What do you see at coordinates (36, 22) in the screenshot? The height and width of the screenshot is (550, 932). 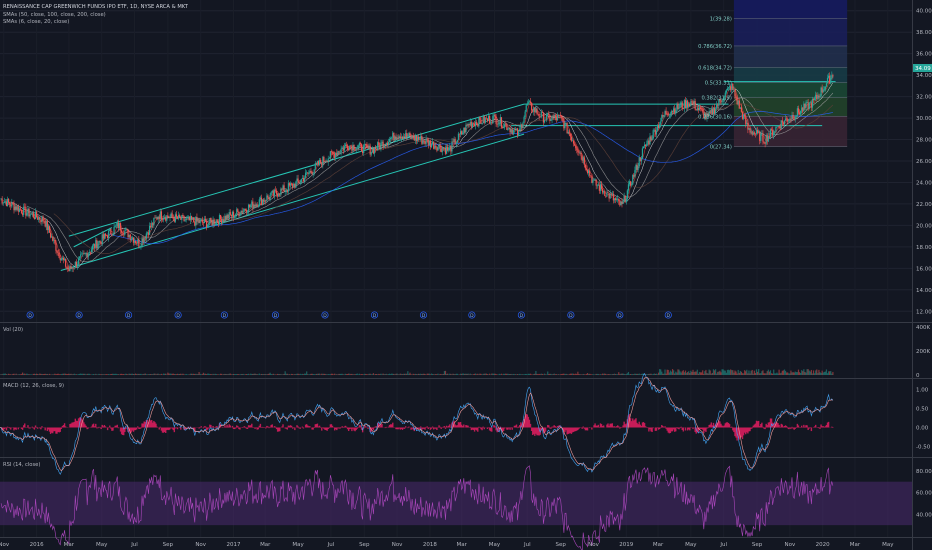 I see `sma-legend-2: SMAs (6, close, 20, close)` at bounding box center [36, 22].